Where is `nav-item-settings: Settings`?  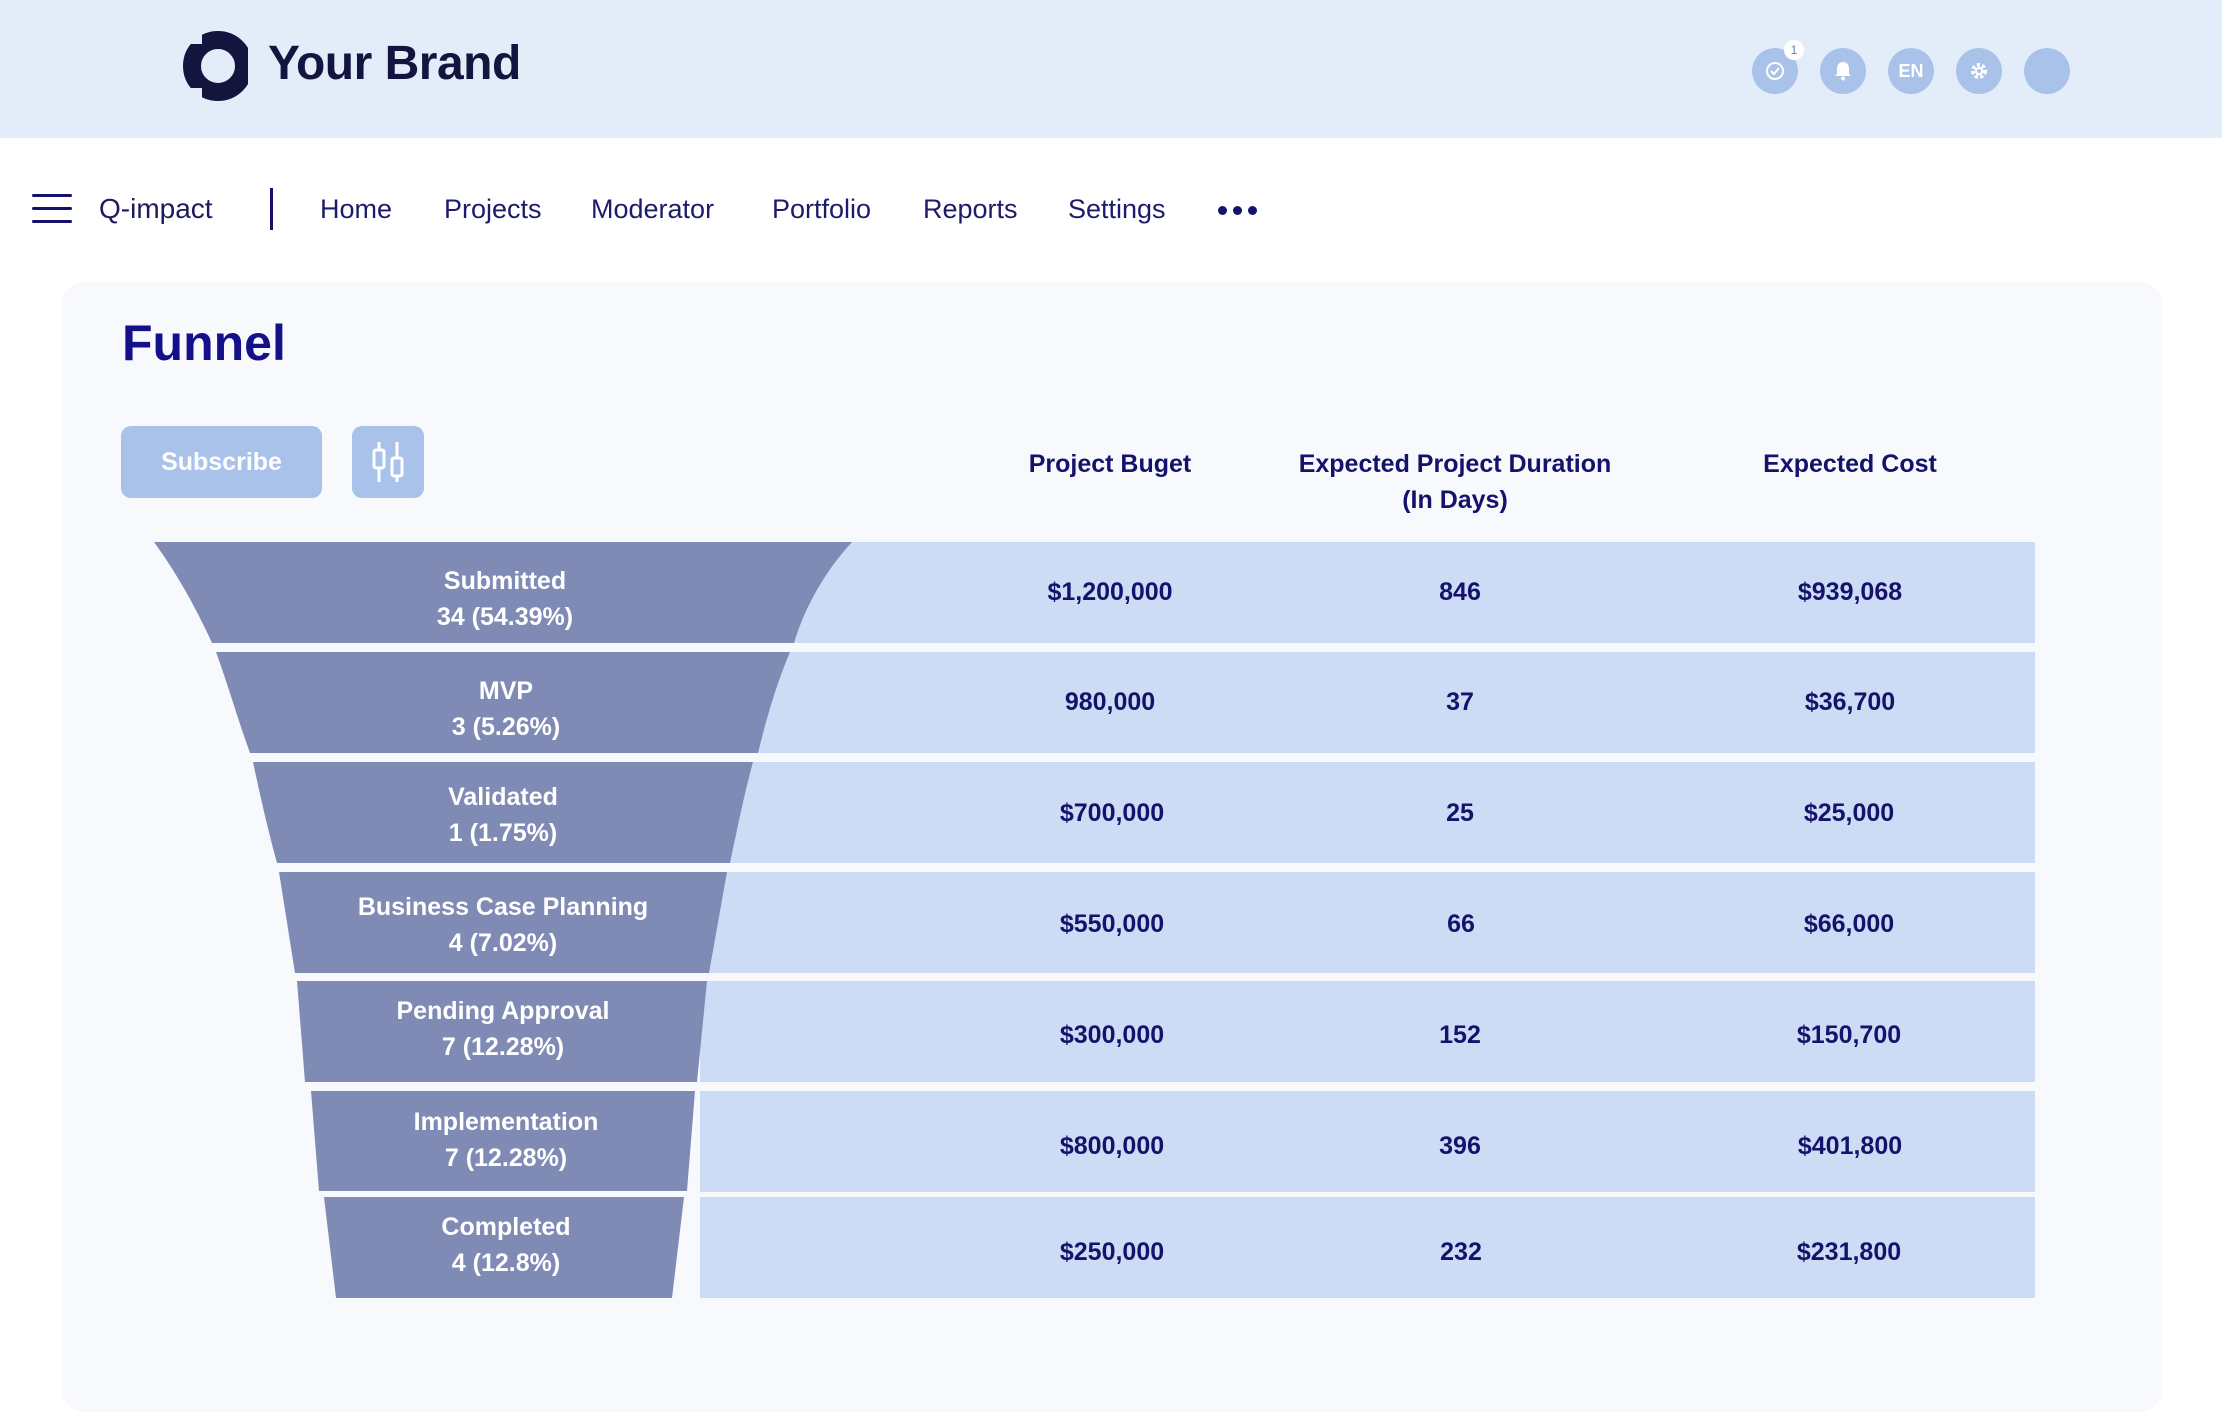 nav-item-settings: Settings is located at coordinates (1117, 209).